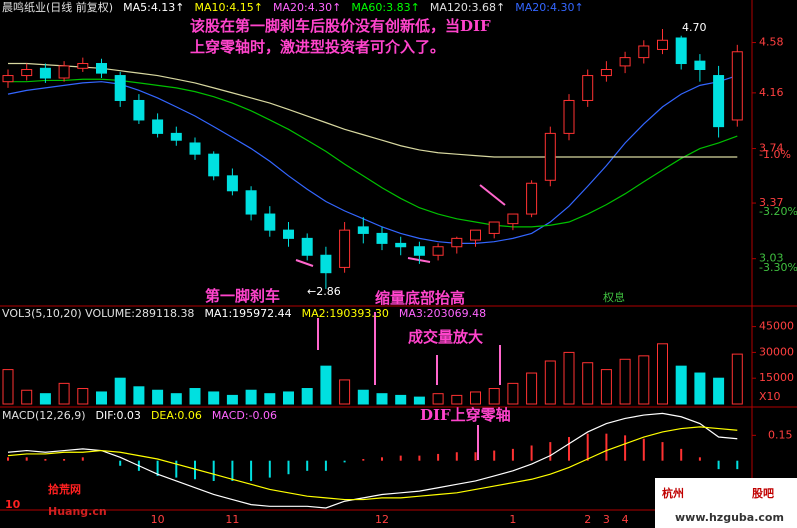  What do you see at coordinates (176, 415) in the screenshot?
I see `legend-entry: DEA:0.06` at bounding box center [176, 415].